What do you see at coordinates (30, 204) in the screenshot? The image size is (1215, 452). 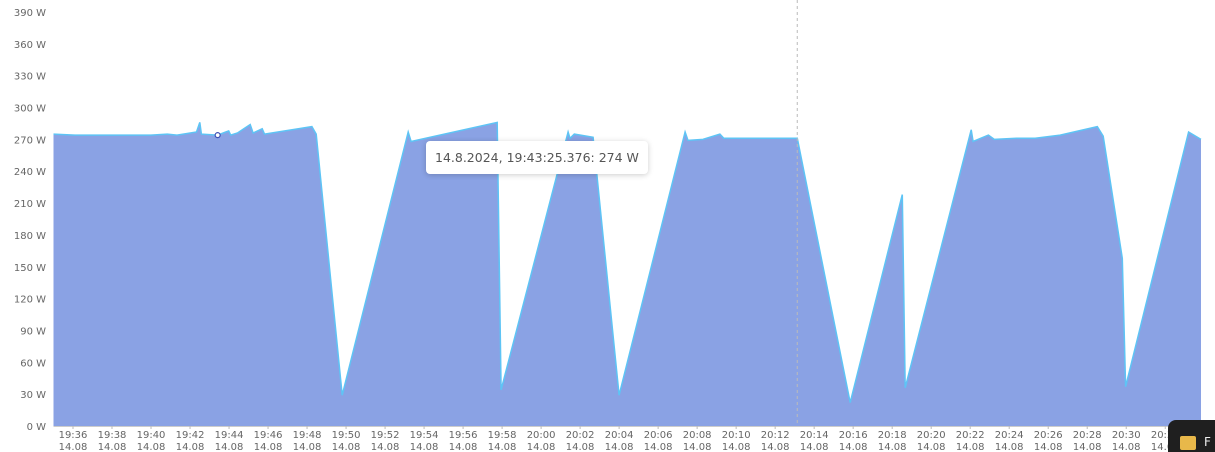 I see `y-tick-label: 210 W` at bounding box center [30, 204].